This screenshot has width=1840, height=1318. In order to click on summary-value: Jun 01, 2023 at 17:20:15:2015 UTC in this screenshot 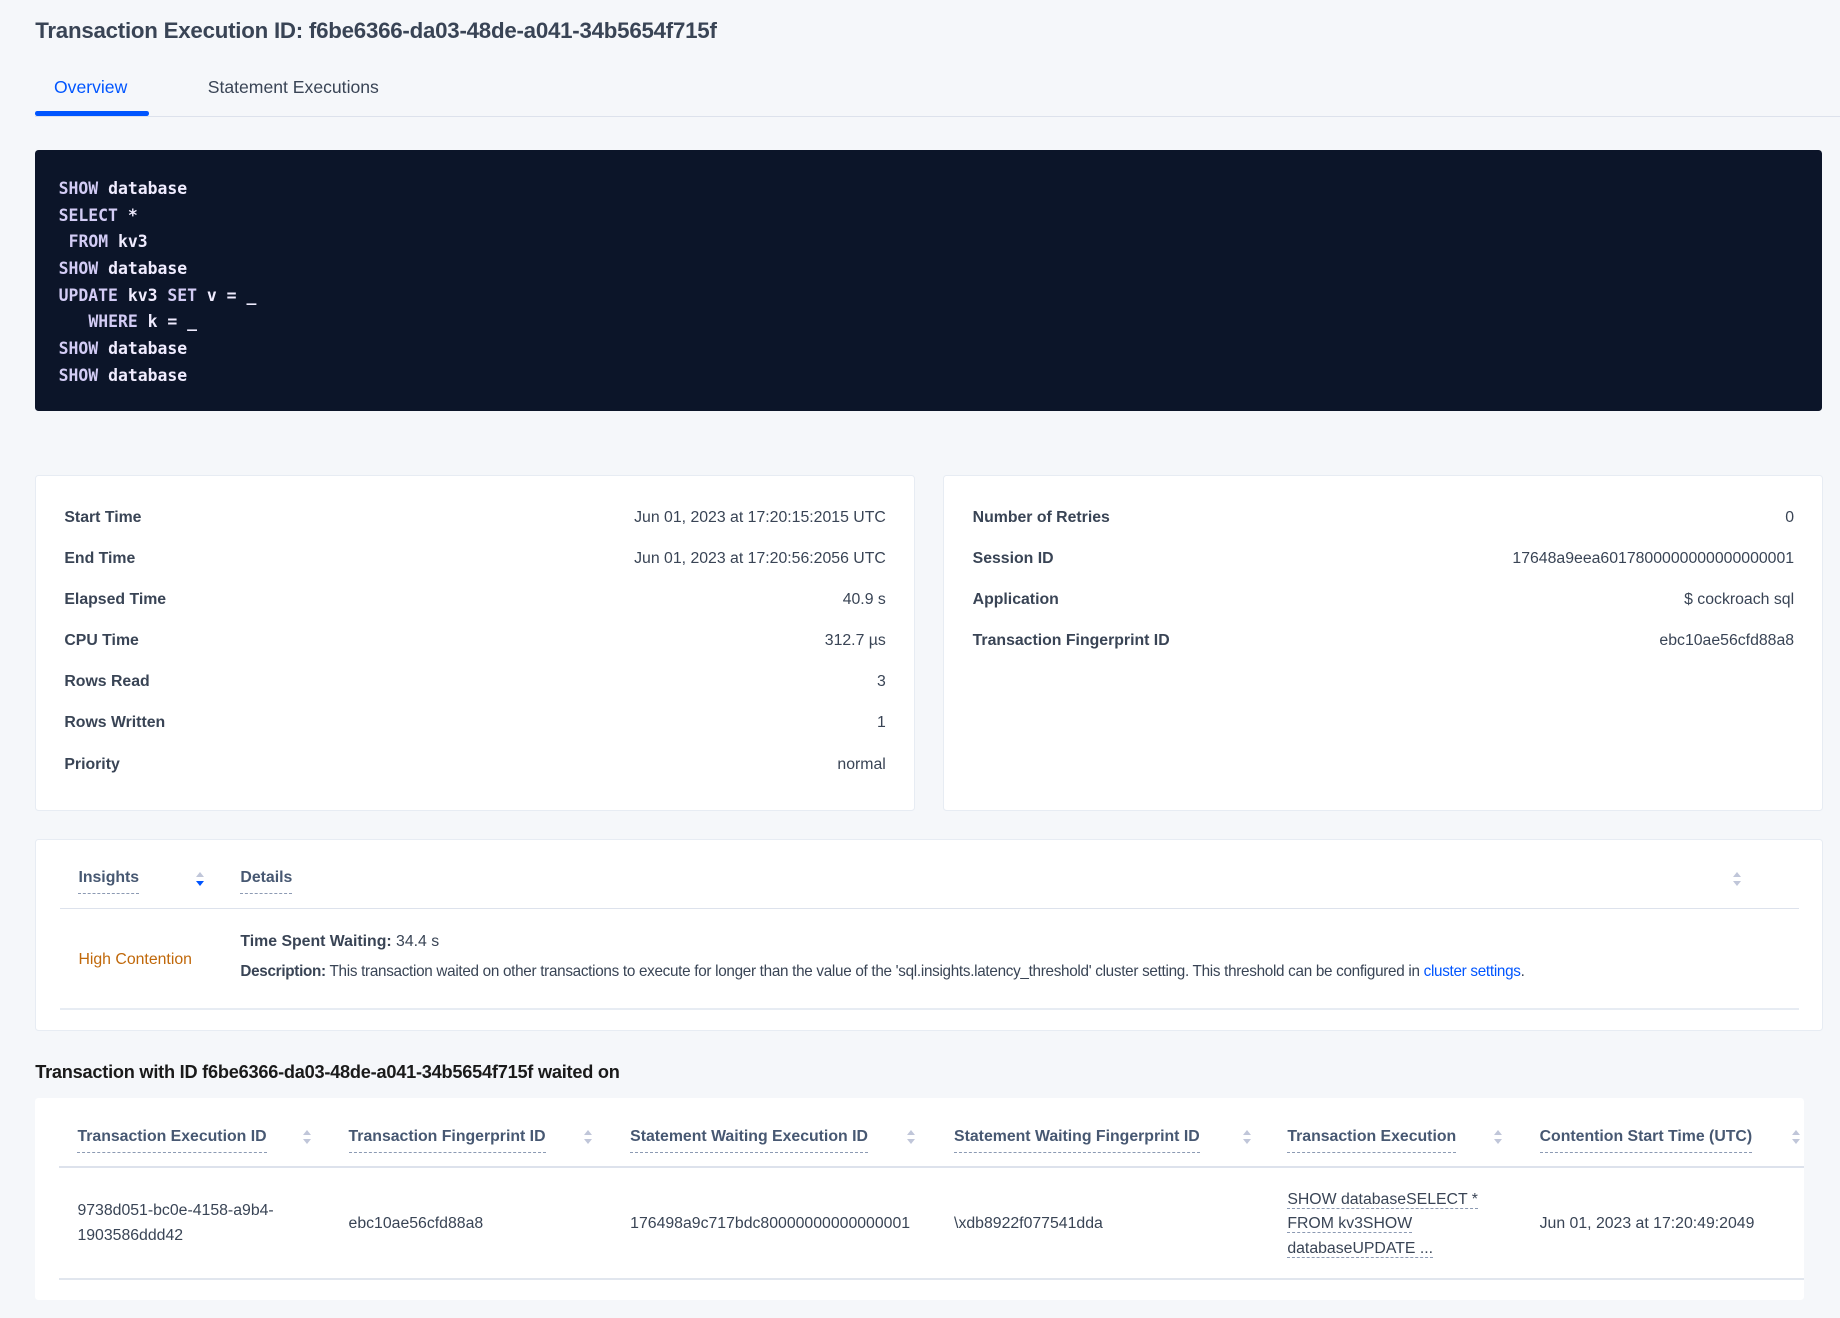, I will do `click(760, 518)`.